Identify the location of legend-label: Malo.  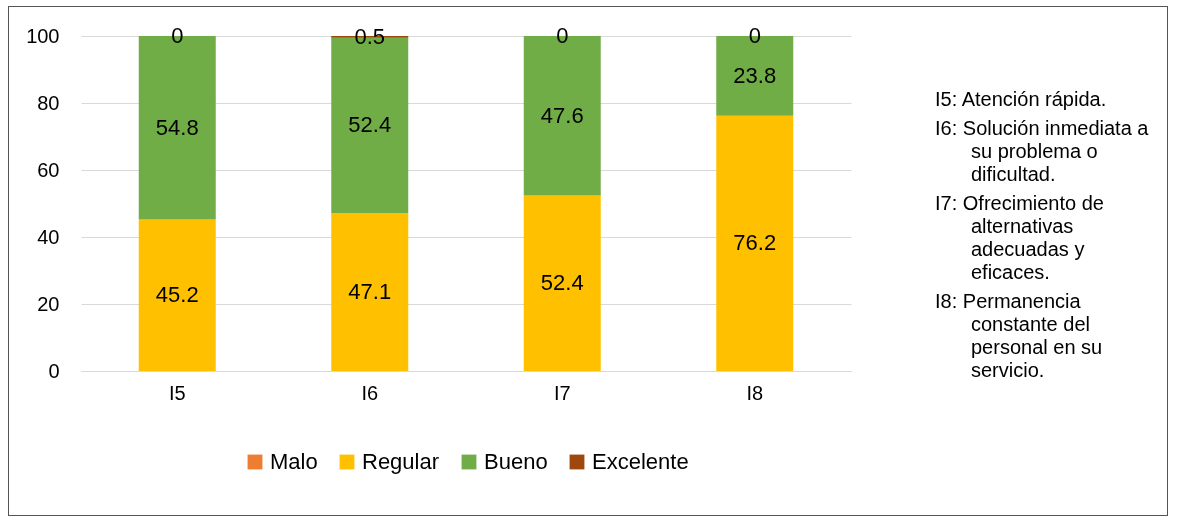
(294, 461).